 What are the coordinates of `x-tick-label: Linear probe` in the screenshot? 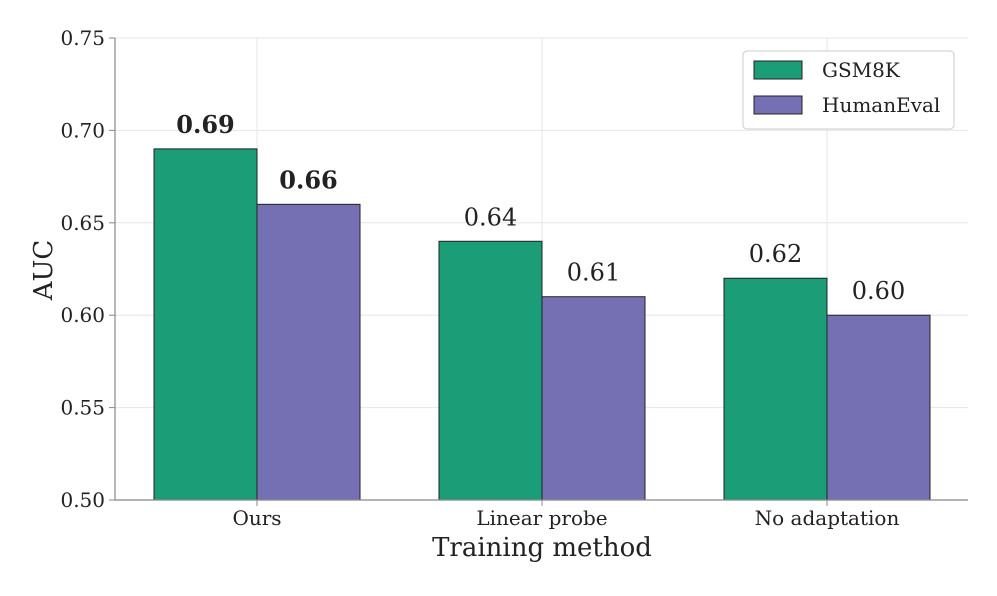 It's located at (541, 518).